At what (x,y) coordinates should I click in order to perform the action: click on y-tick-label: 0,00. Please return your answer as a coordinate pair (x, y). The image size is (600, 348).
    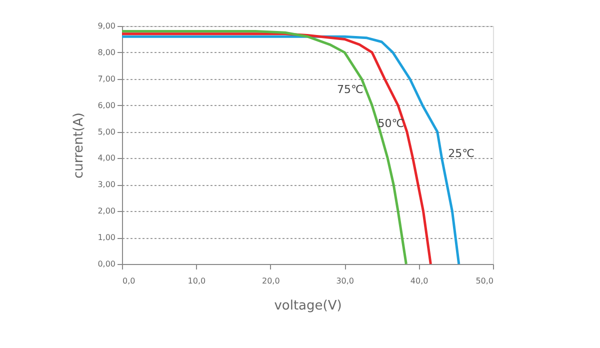
    Looking at the image, I should click on (107, 264).